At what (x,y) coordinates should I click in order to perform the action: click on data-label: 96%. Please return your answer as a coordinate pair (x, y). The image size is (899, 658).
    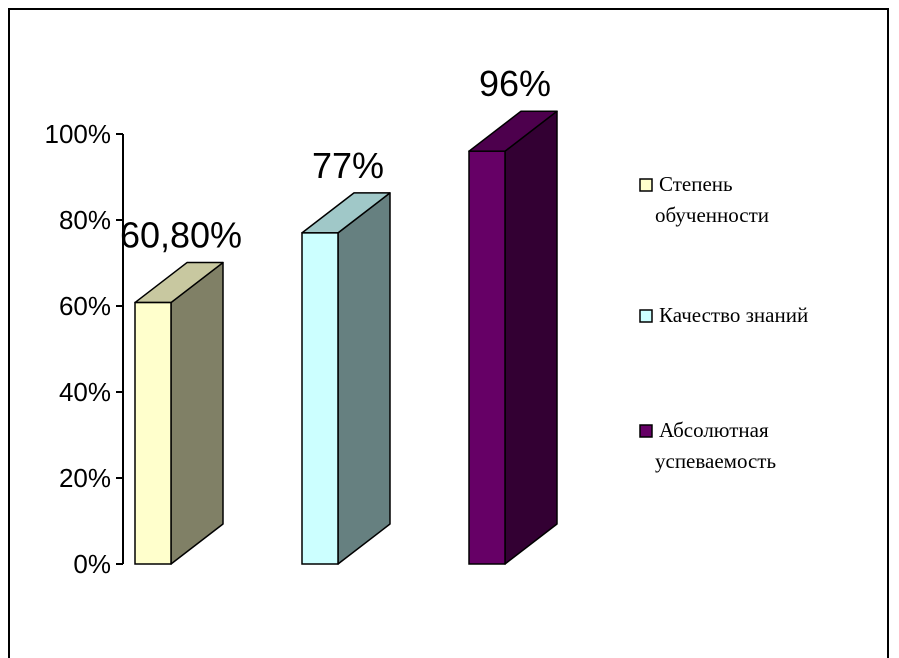
    Looking at the image, I should click on (515, 83).